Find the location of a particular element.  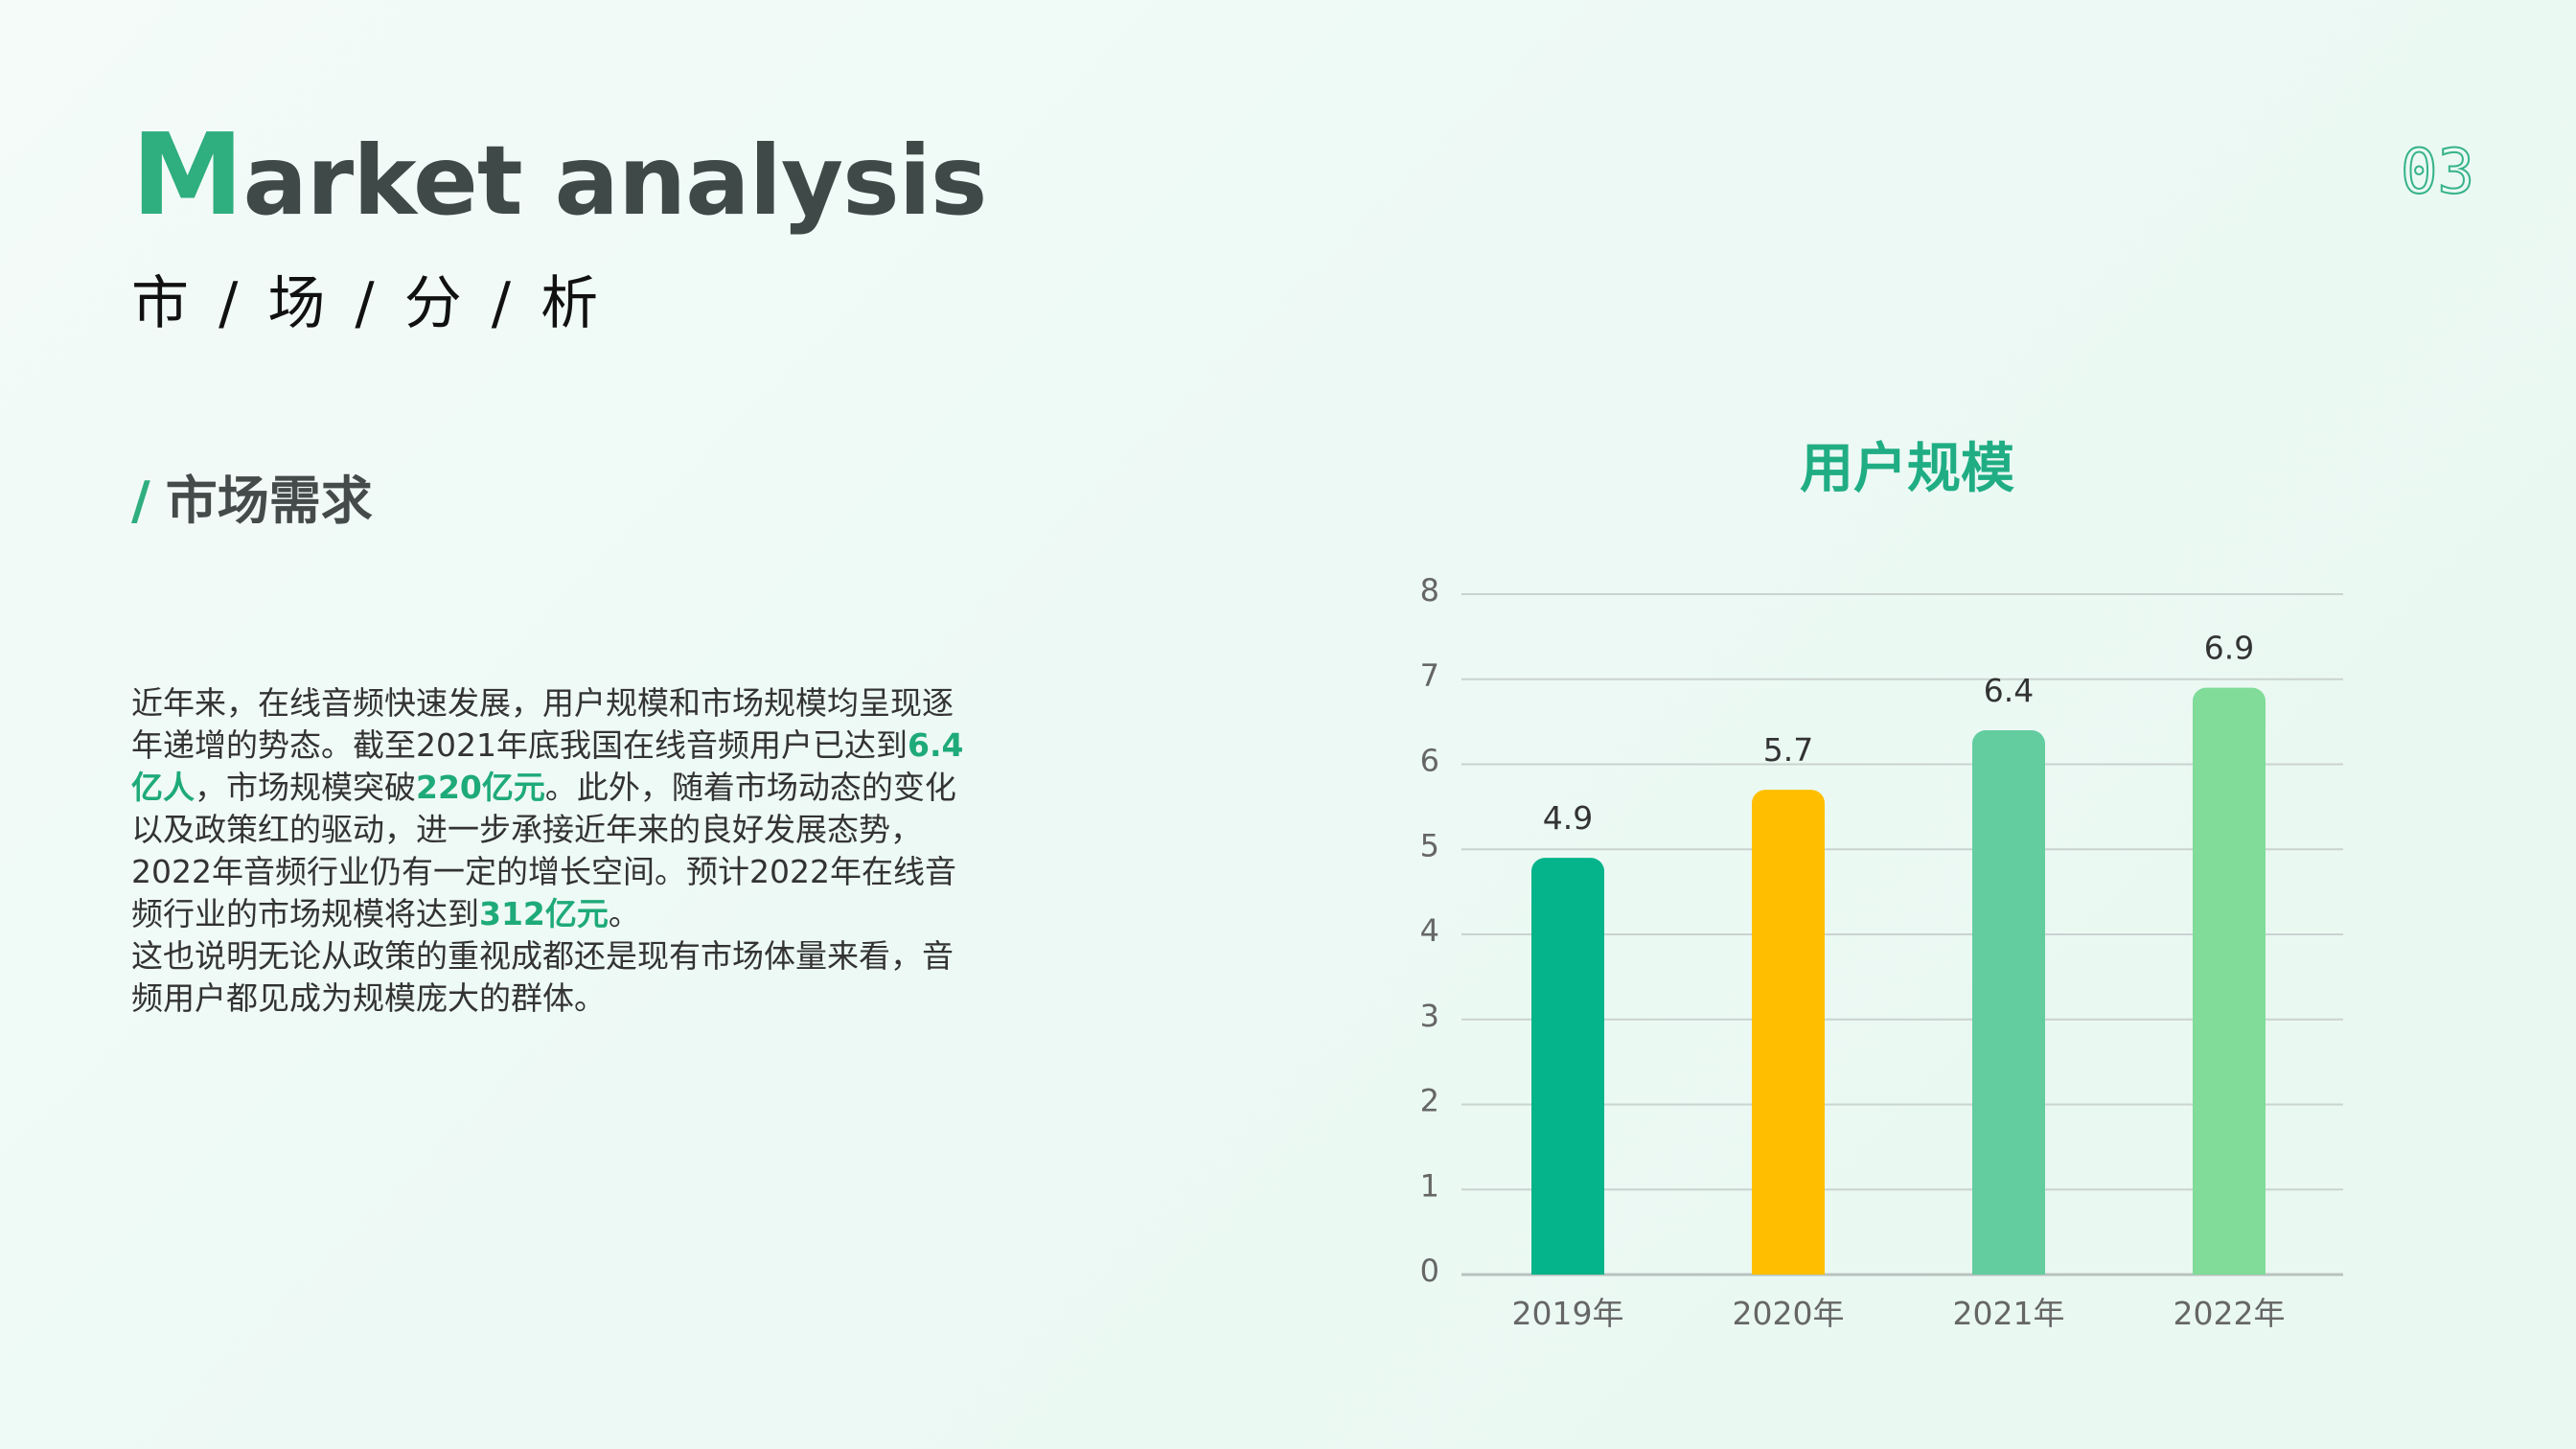

page-subtitle: 市 / 场 / 分 / 析 is located at coordinates (368, 303).